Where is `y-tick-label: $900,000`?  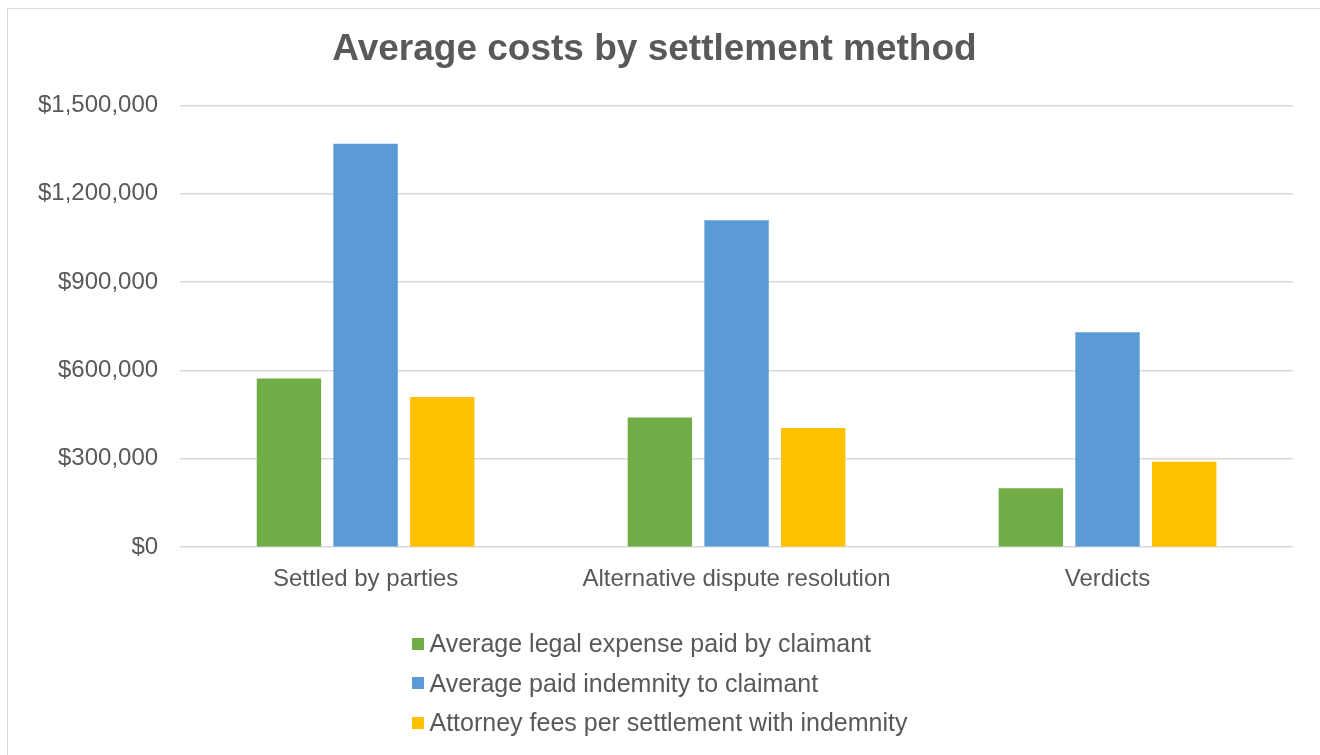
y-tick-label: $900,000 is located at coordinates (108, 280).